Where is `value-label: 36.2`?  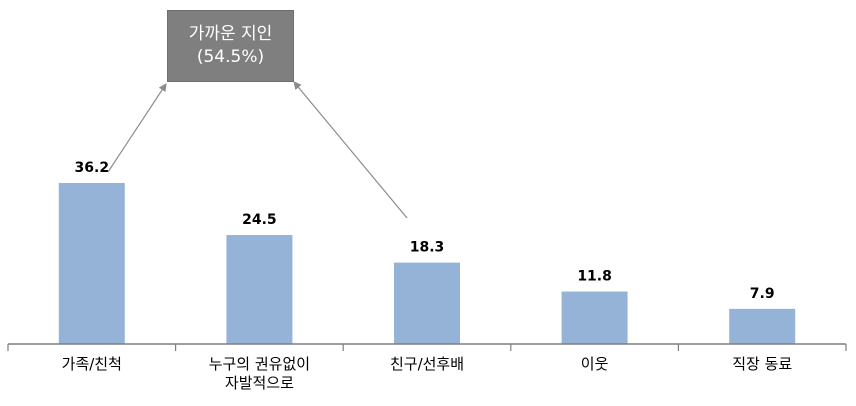
value-label: 36.2 is located at coordinates (92, 168).